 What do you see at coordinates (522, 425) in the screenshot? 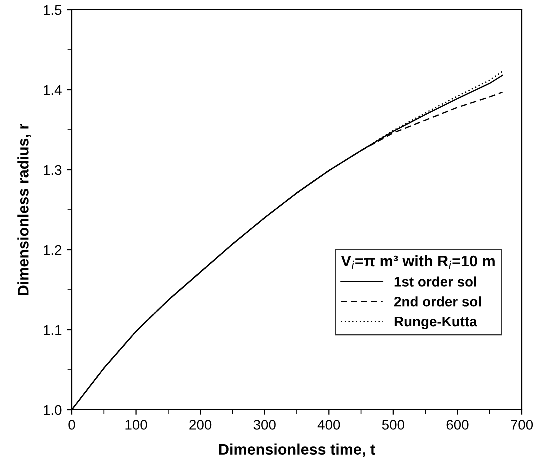
I see `x-tick-label: 700` at bounding box center [522, 425].